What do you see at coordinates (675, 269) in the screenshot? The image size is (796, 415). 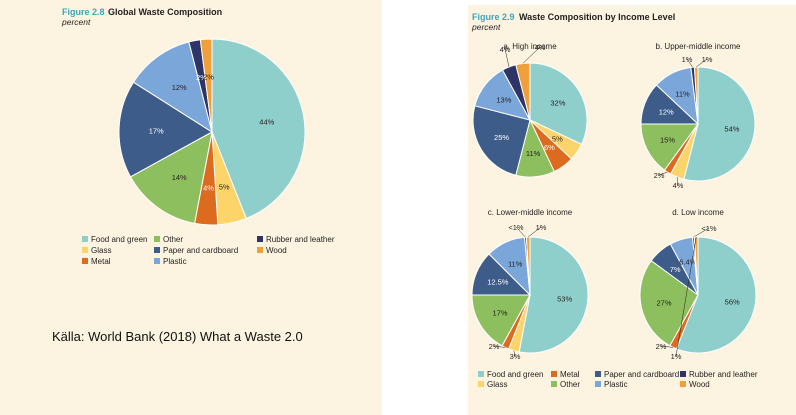 I see `slice-label: 7%` at bounding box center [675, 269].